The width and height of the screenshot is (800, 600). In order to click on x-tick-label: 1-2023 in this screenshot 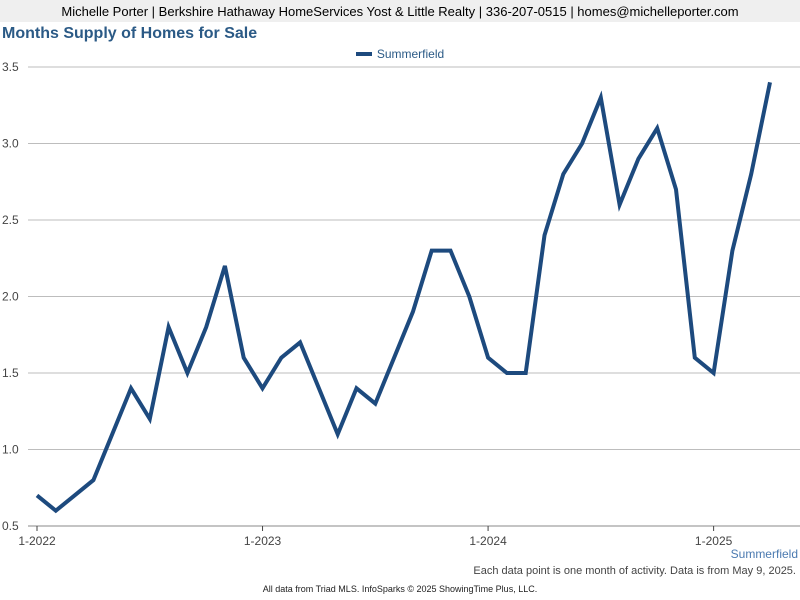, I will do `click(263, 541)`.